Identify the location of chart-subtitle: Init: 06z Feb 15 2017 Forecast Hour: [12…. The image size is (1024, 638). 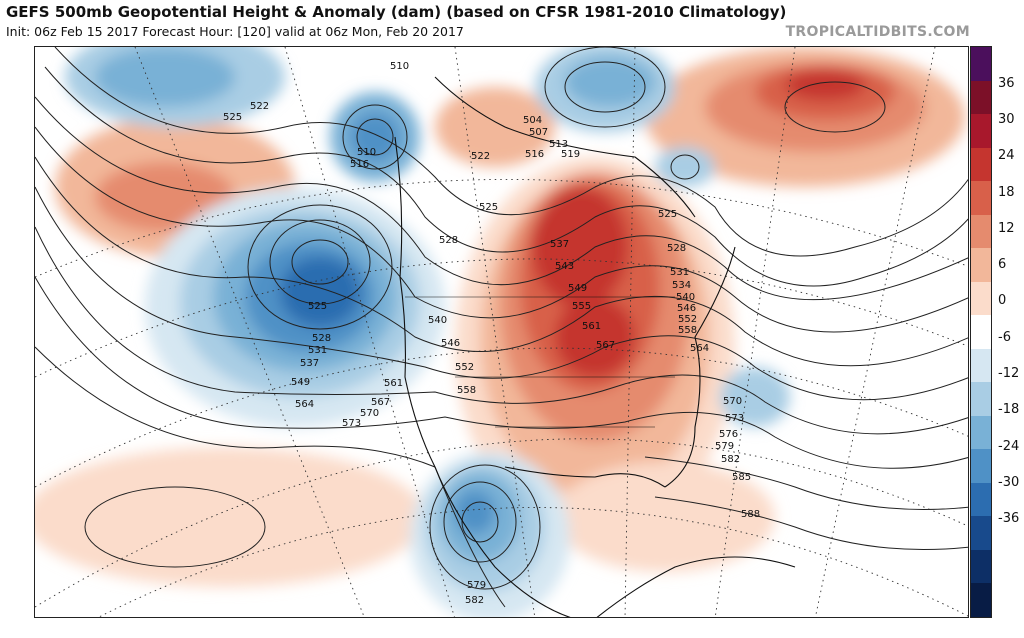
(235, 31).